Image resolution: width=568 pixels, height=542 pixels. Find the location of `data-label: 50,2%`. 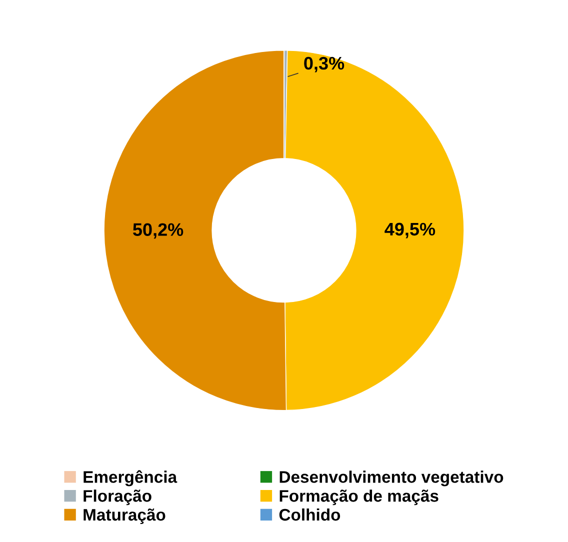

data-label: 50,2% is located at coordinates (158, 231).